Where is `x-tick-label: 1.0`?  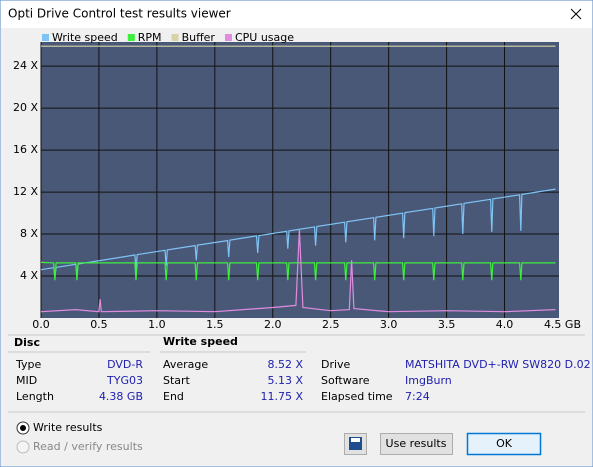
x-tick-label: 1.0 is located at coordinates (157, 324).